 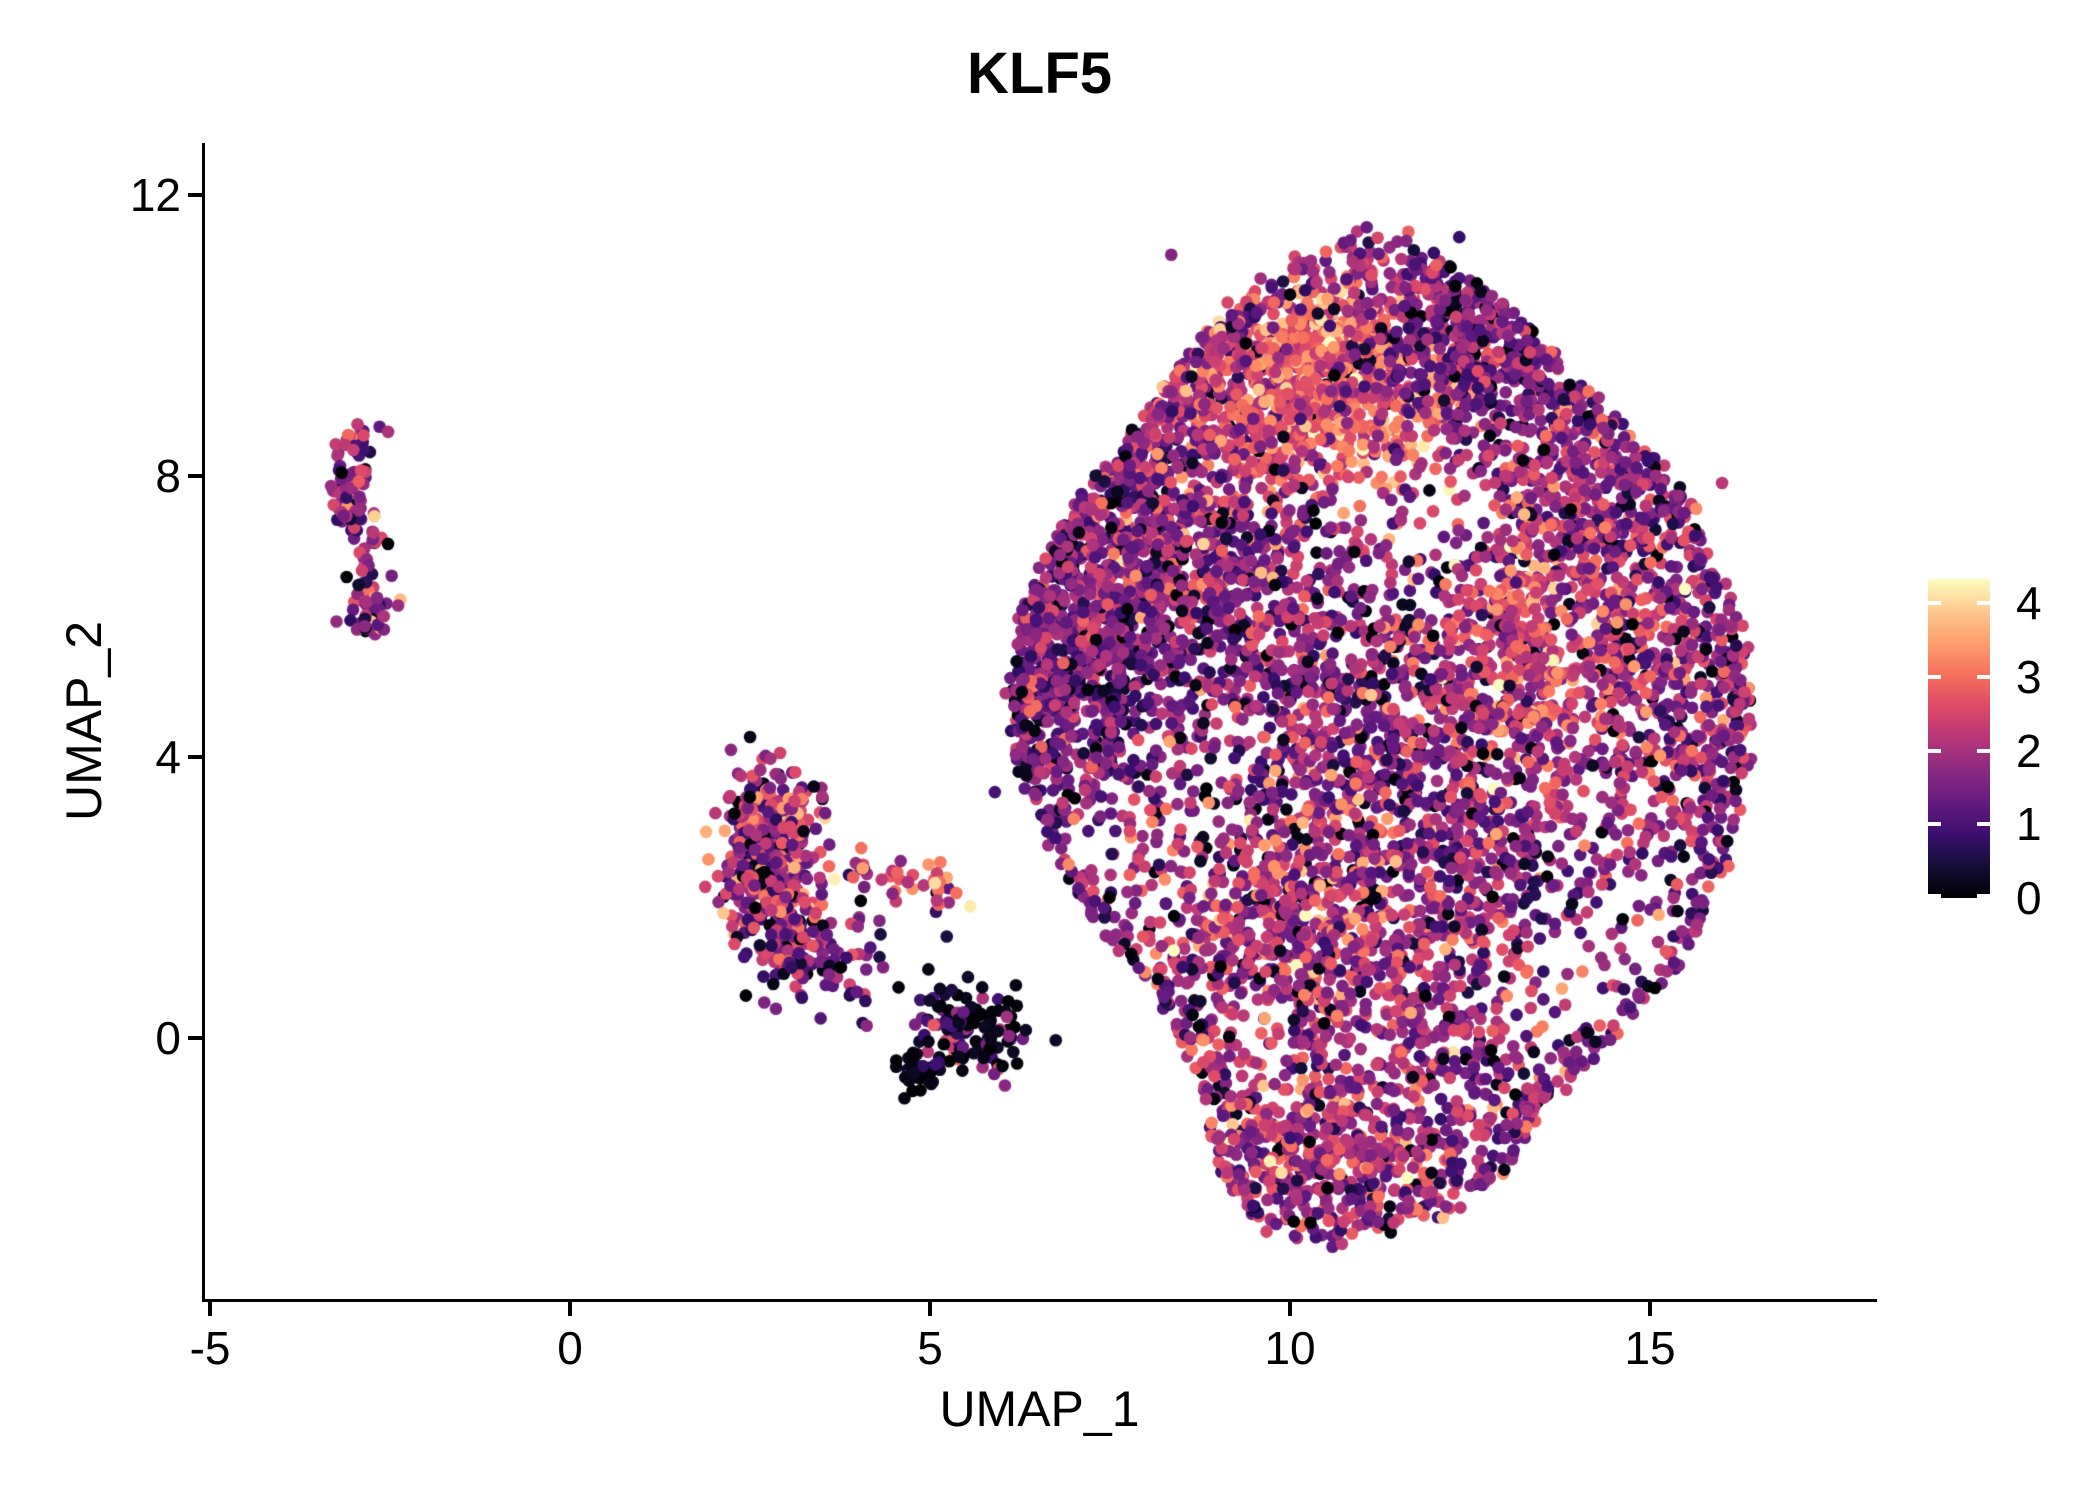 I want to click on plot-title: KLF5, so click(x=1039, y=73).